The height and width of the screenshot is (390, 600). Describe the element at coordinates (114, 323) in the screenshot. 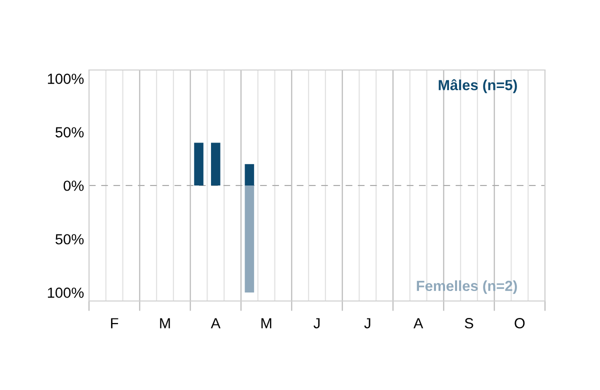

I see `x-tick-label: F` at that location.